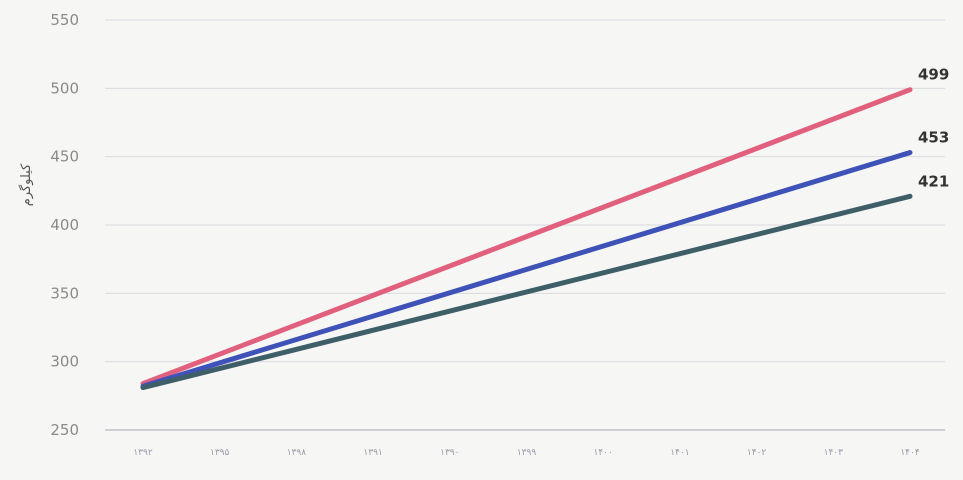 The image size is (963, 480). Describe the element at coordinates (26, 184) in the screenshot. I see `y-axis-label: کیلوگرم` at that location.